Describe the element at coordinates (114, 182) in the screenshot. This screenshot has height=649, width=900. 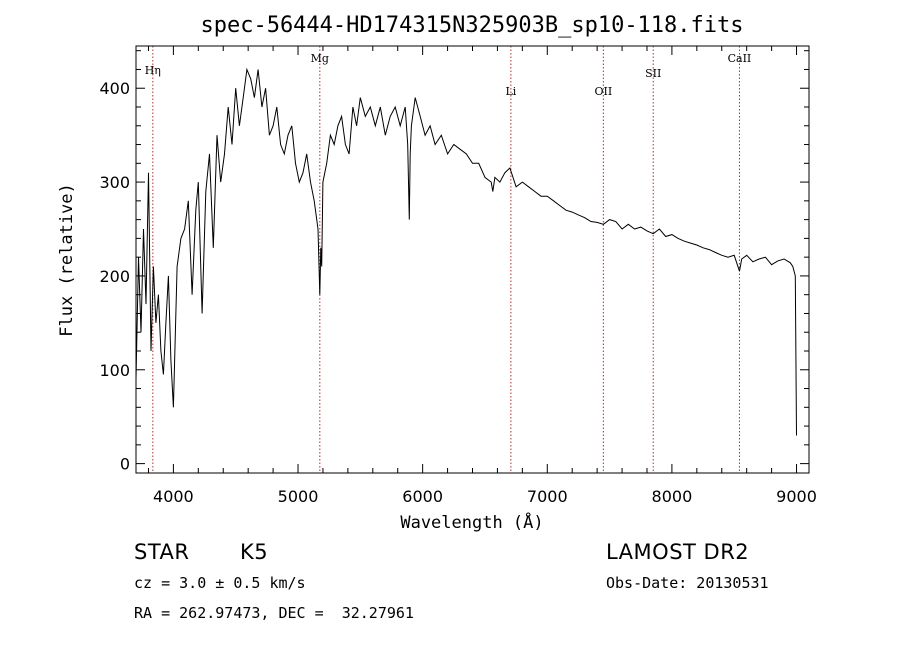
I see `y-tick-label: 300` at that location.